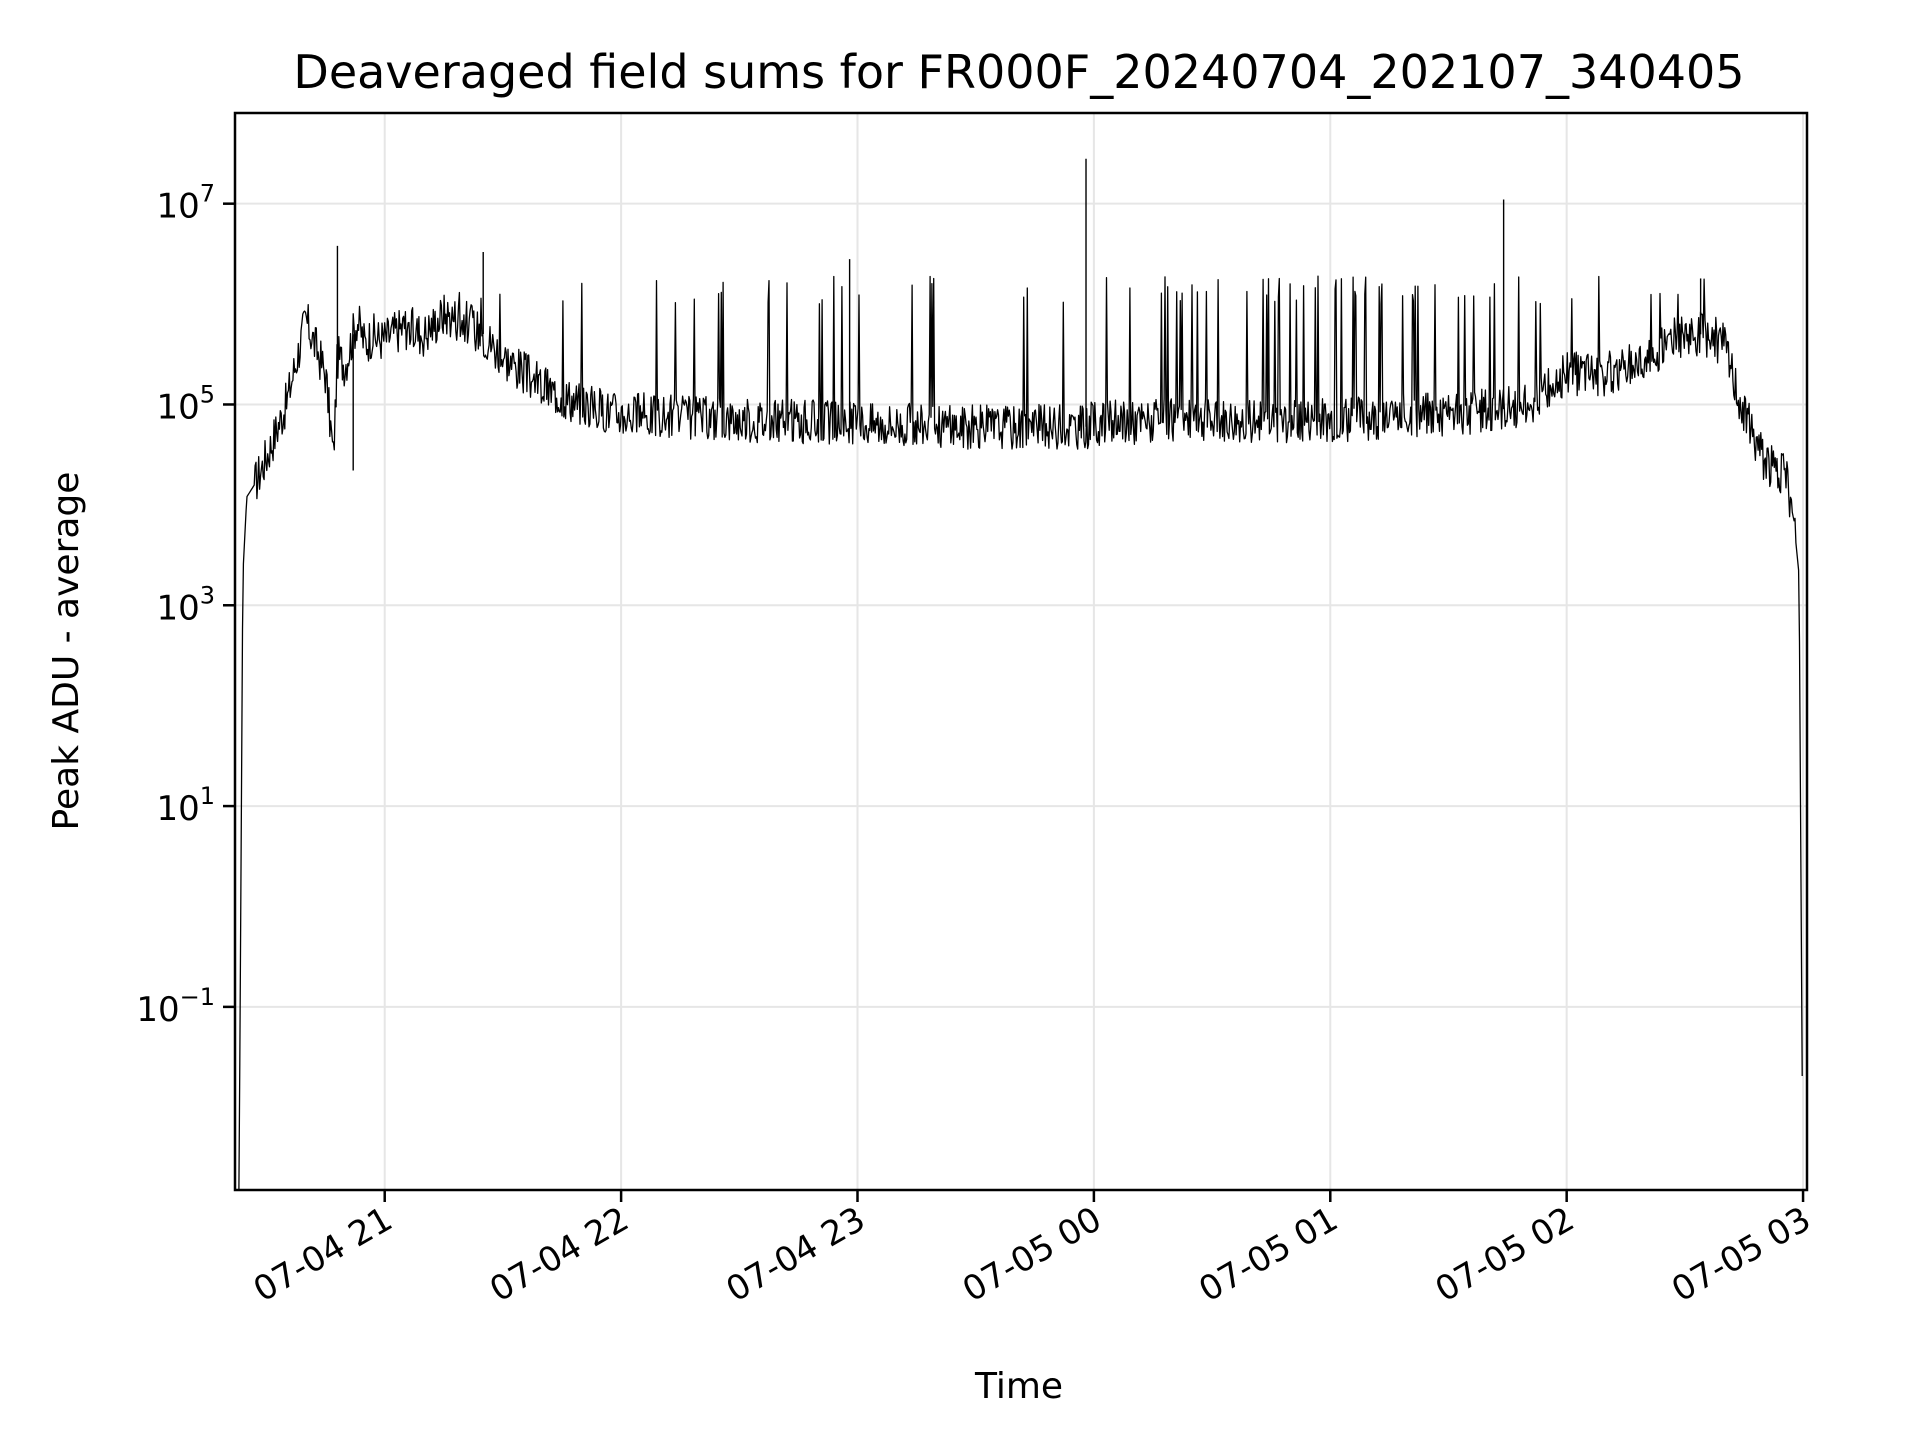 The height and width of the screenshot is (1440, 1920). What do you see at coordinates (1268, 1254) in the screenshot?
I see `x-tick-label: 07-05 01` at bounding box center [1268, 1254].